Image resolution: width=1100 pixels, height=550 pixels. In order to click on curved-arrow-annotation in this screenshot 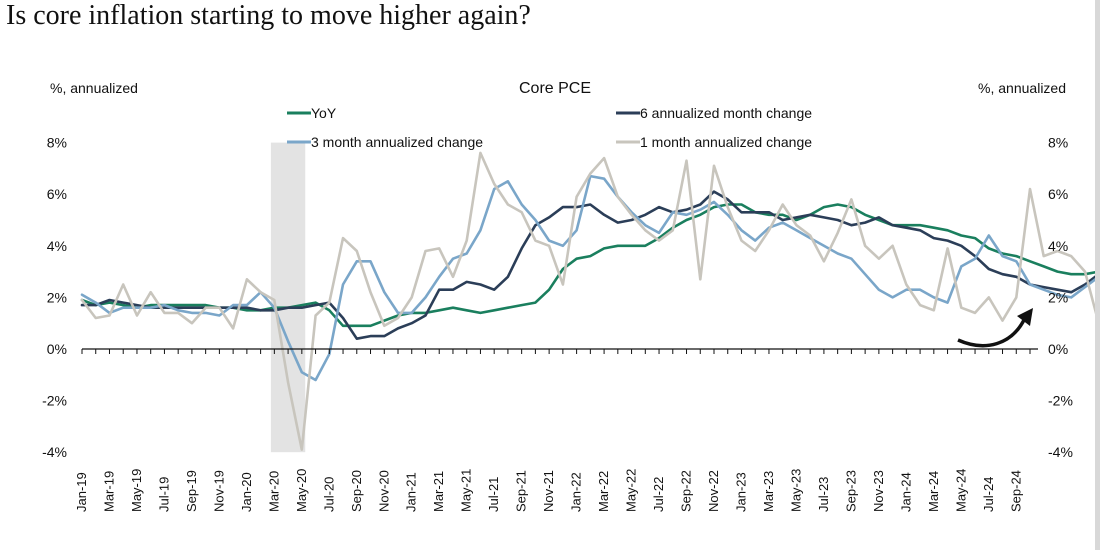, I will do `click(992, 332)`.